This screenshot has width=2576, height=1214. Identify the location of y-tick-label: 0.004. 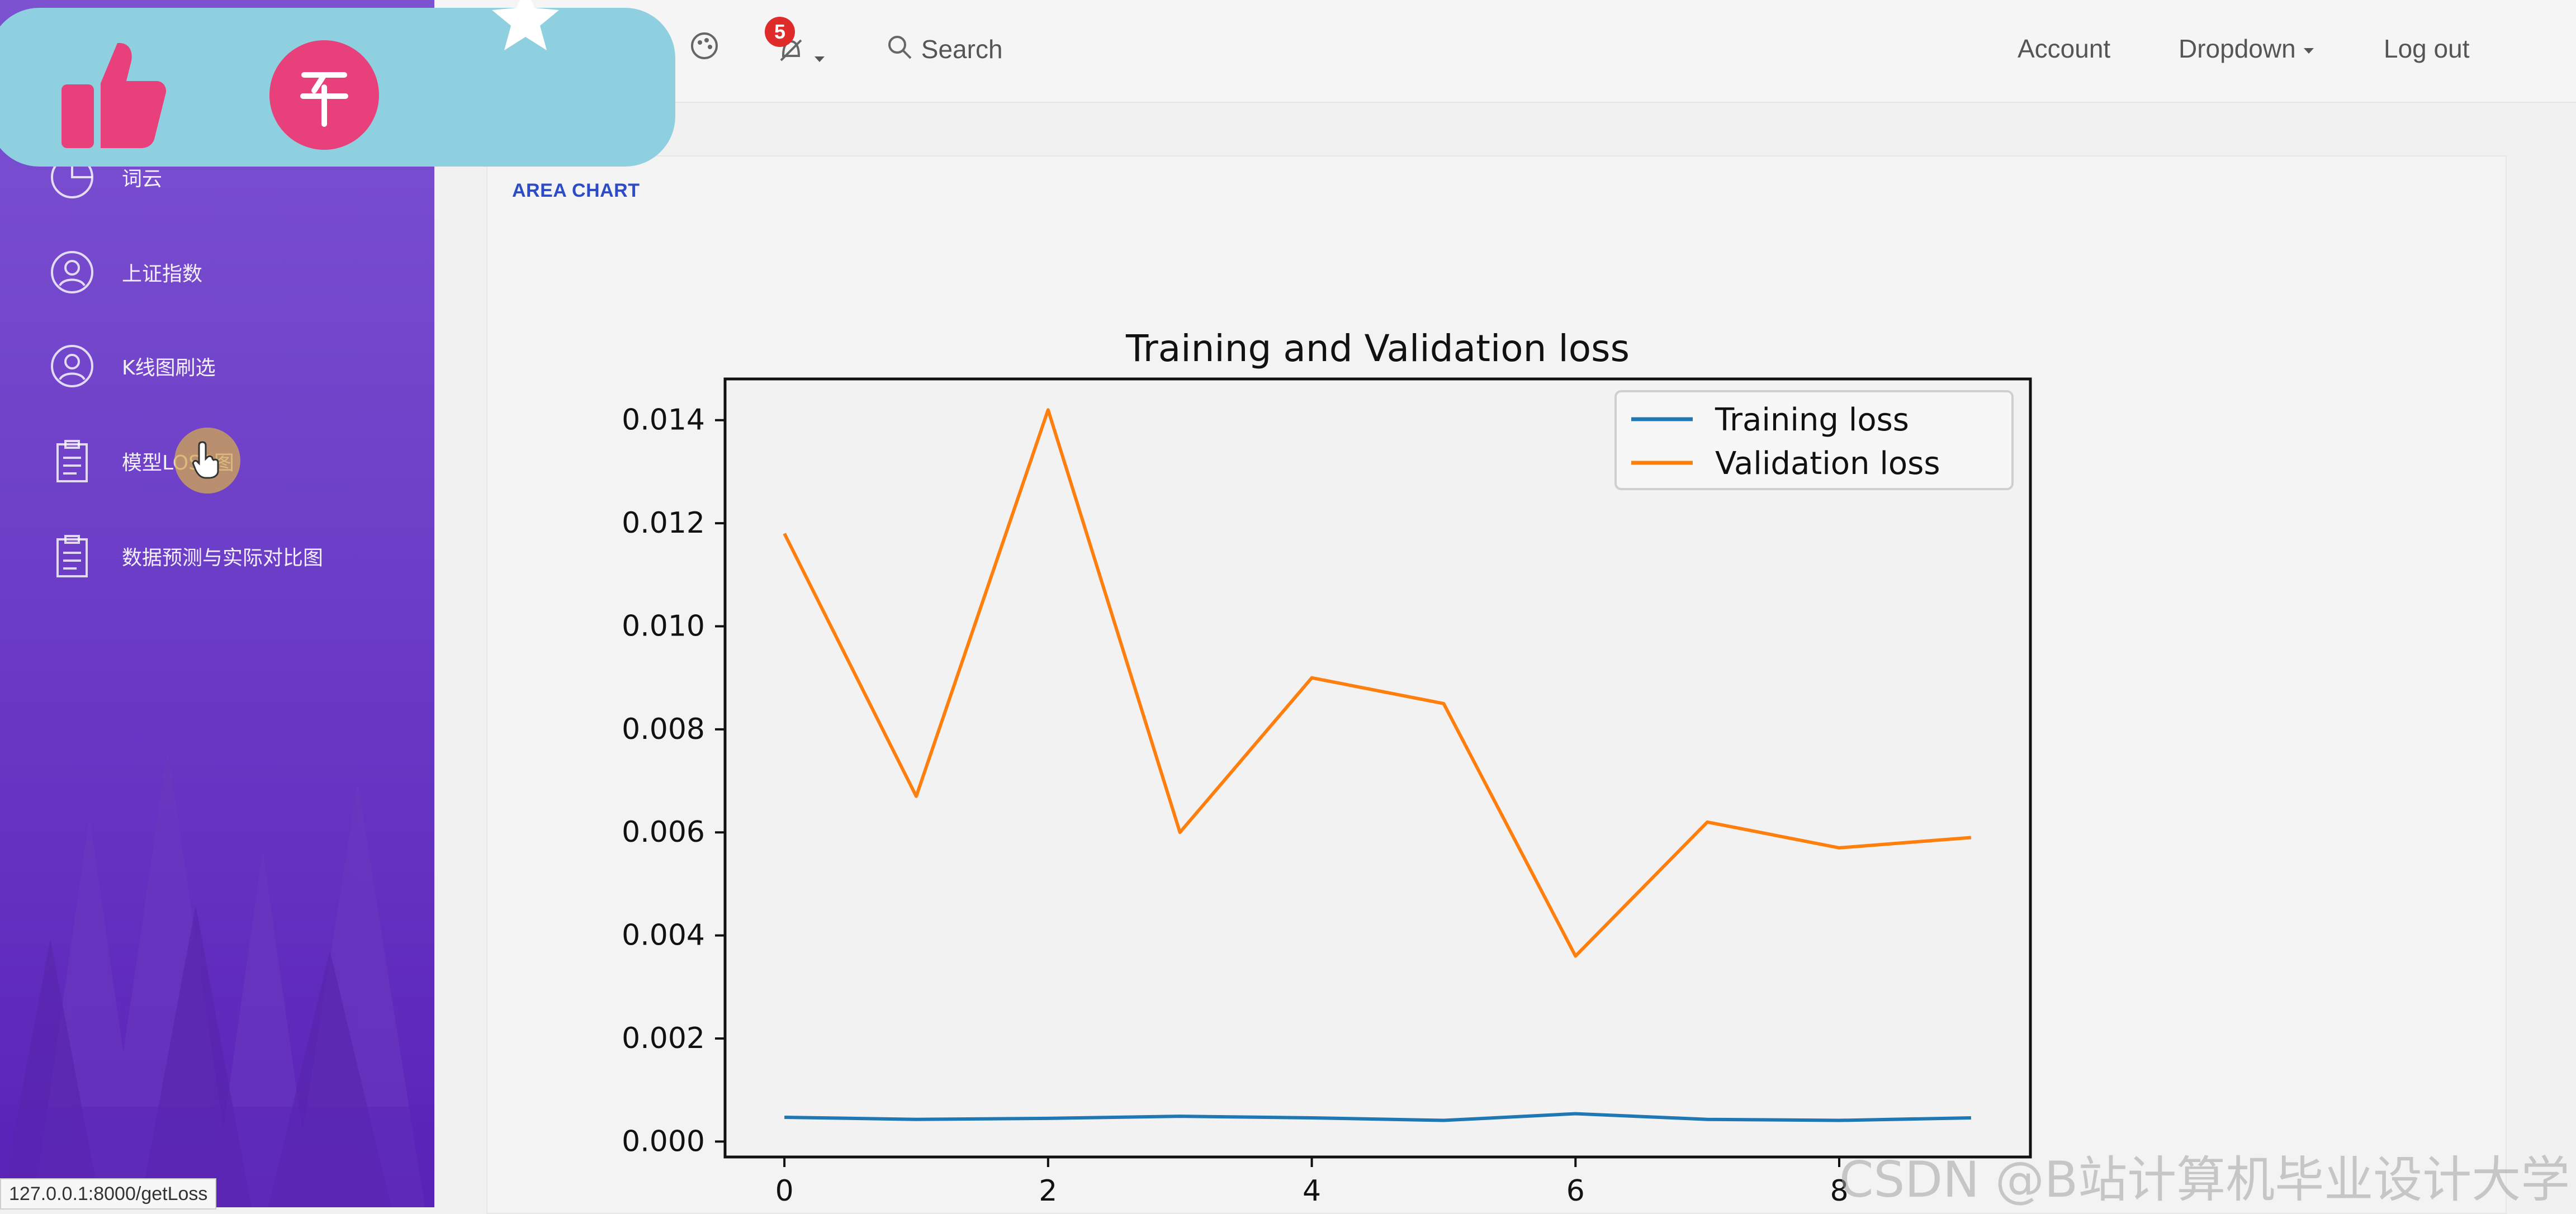
(664, 935).